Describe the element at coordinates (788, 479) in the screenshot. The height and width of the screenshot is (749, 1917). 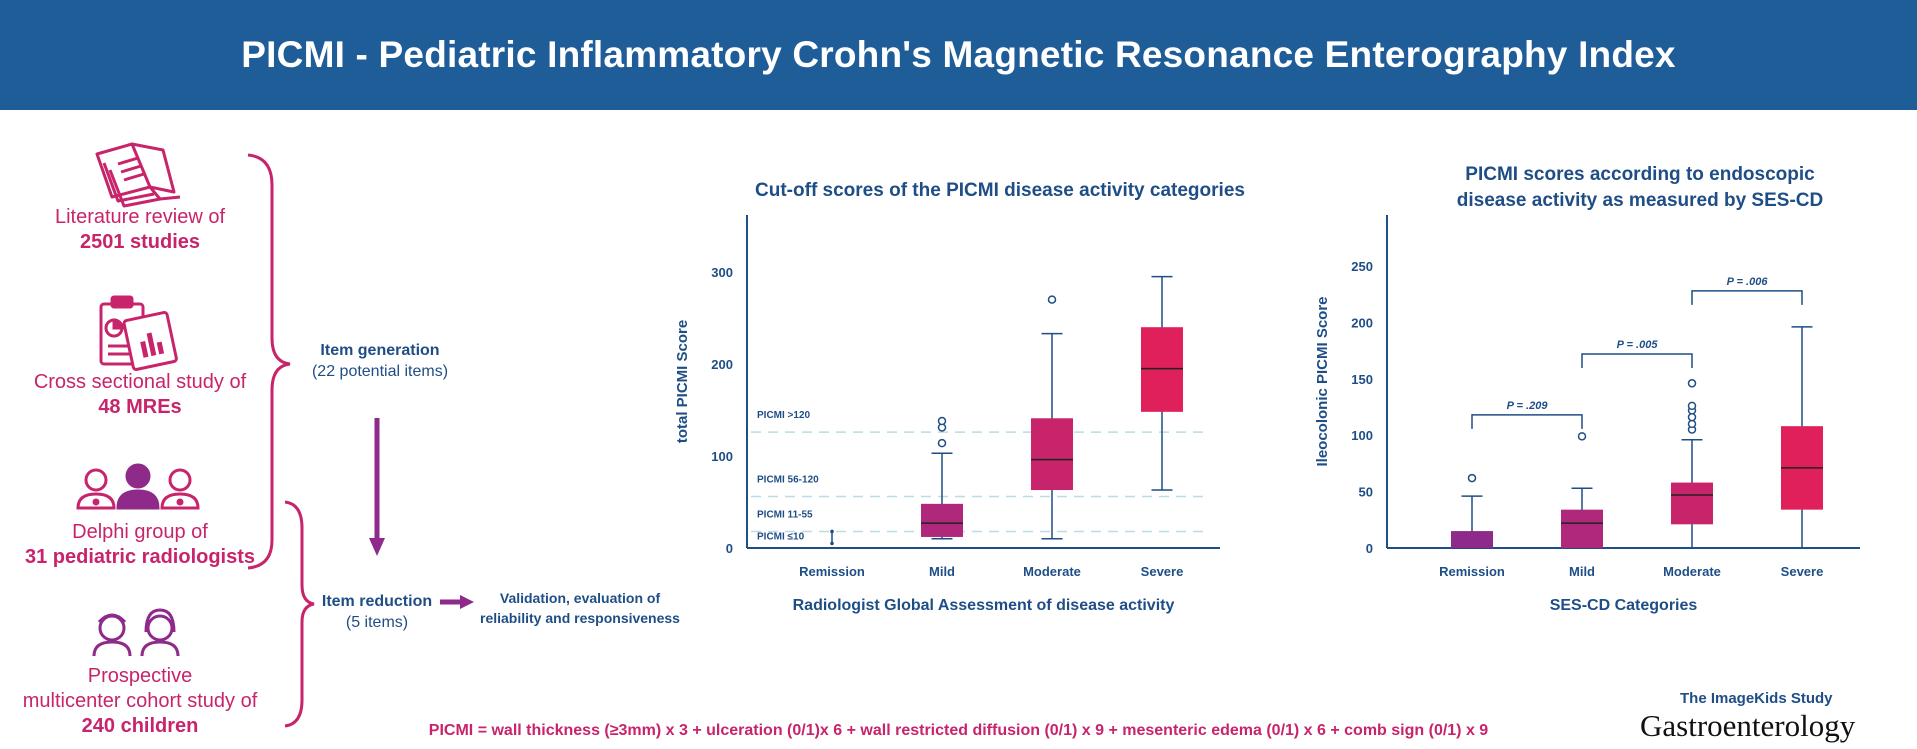
I see `cutoff-label: PICMI 56-120` at that location.